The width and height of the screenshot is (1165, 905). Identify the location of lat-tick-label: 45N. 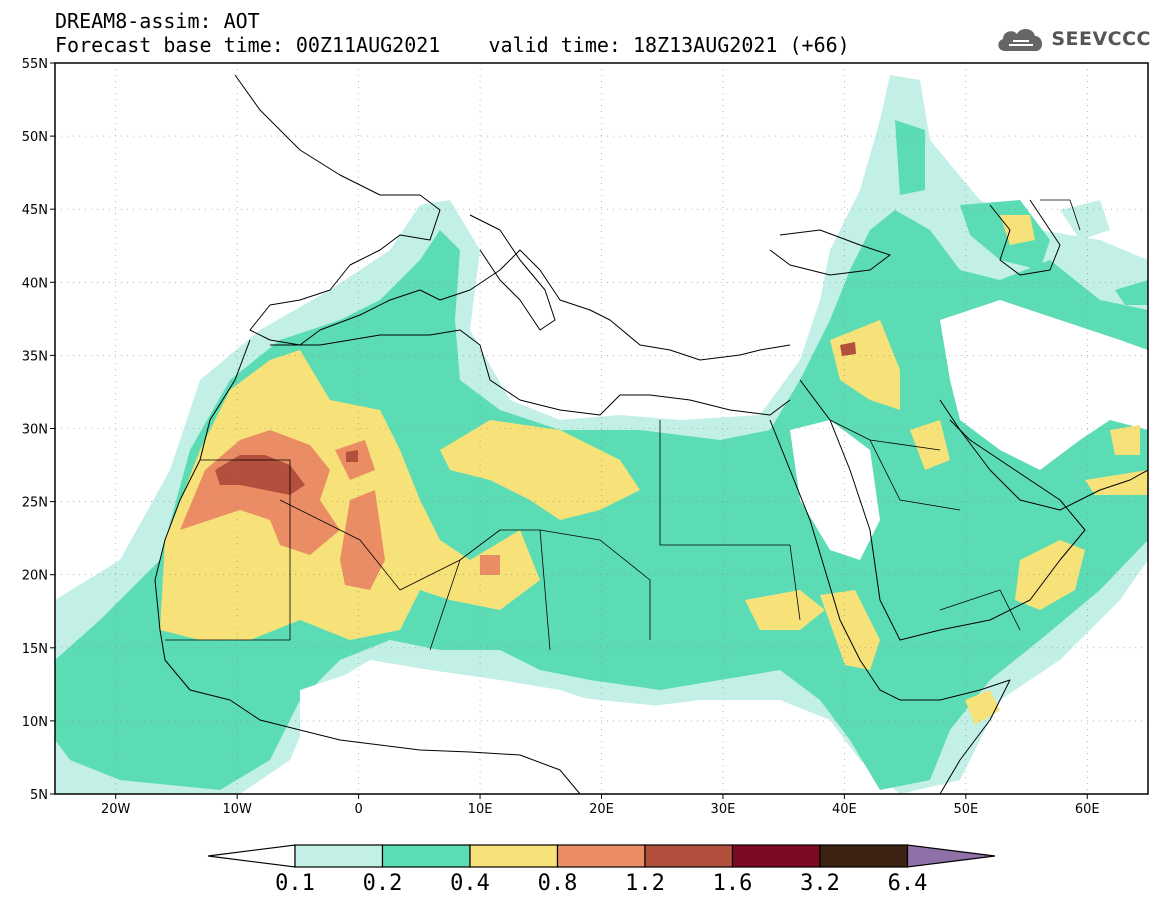
(35, 210).